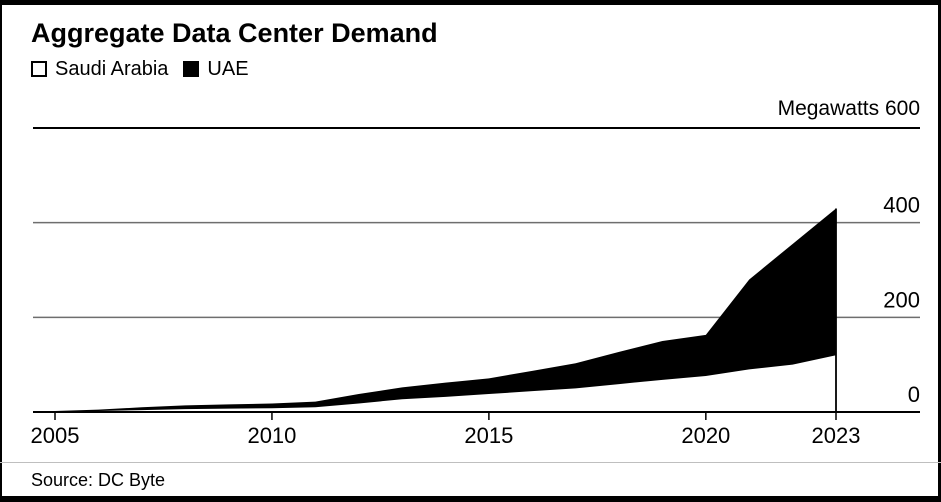  Describe the element at coordinates (445, 383) in the screenshot. I see `area-saudi-arabia` at that location.